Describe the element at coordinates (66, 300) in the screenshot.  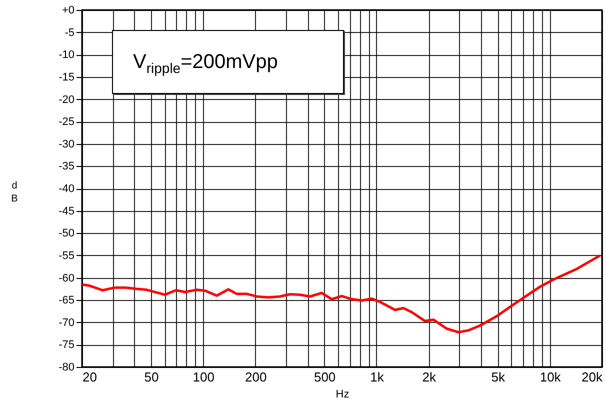
I see `y-tick-label: -65` at that location.